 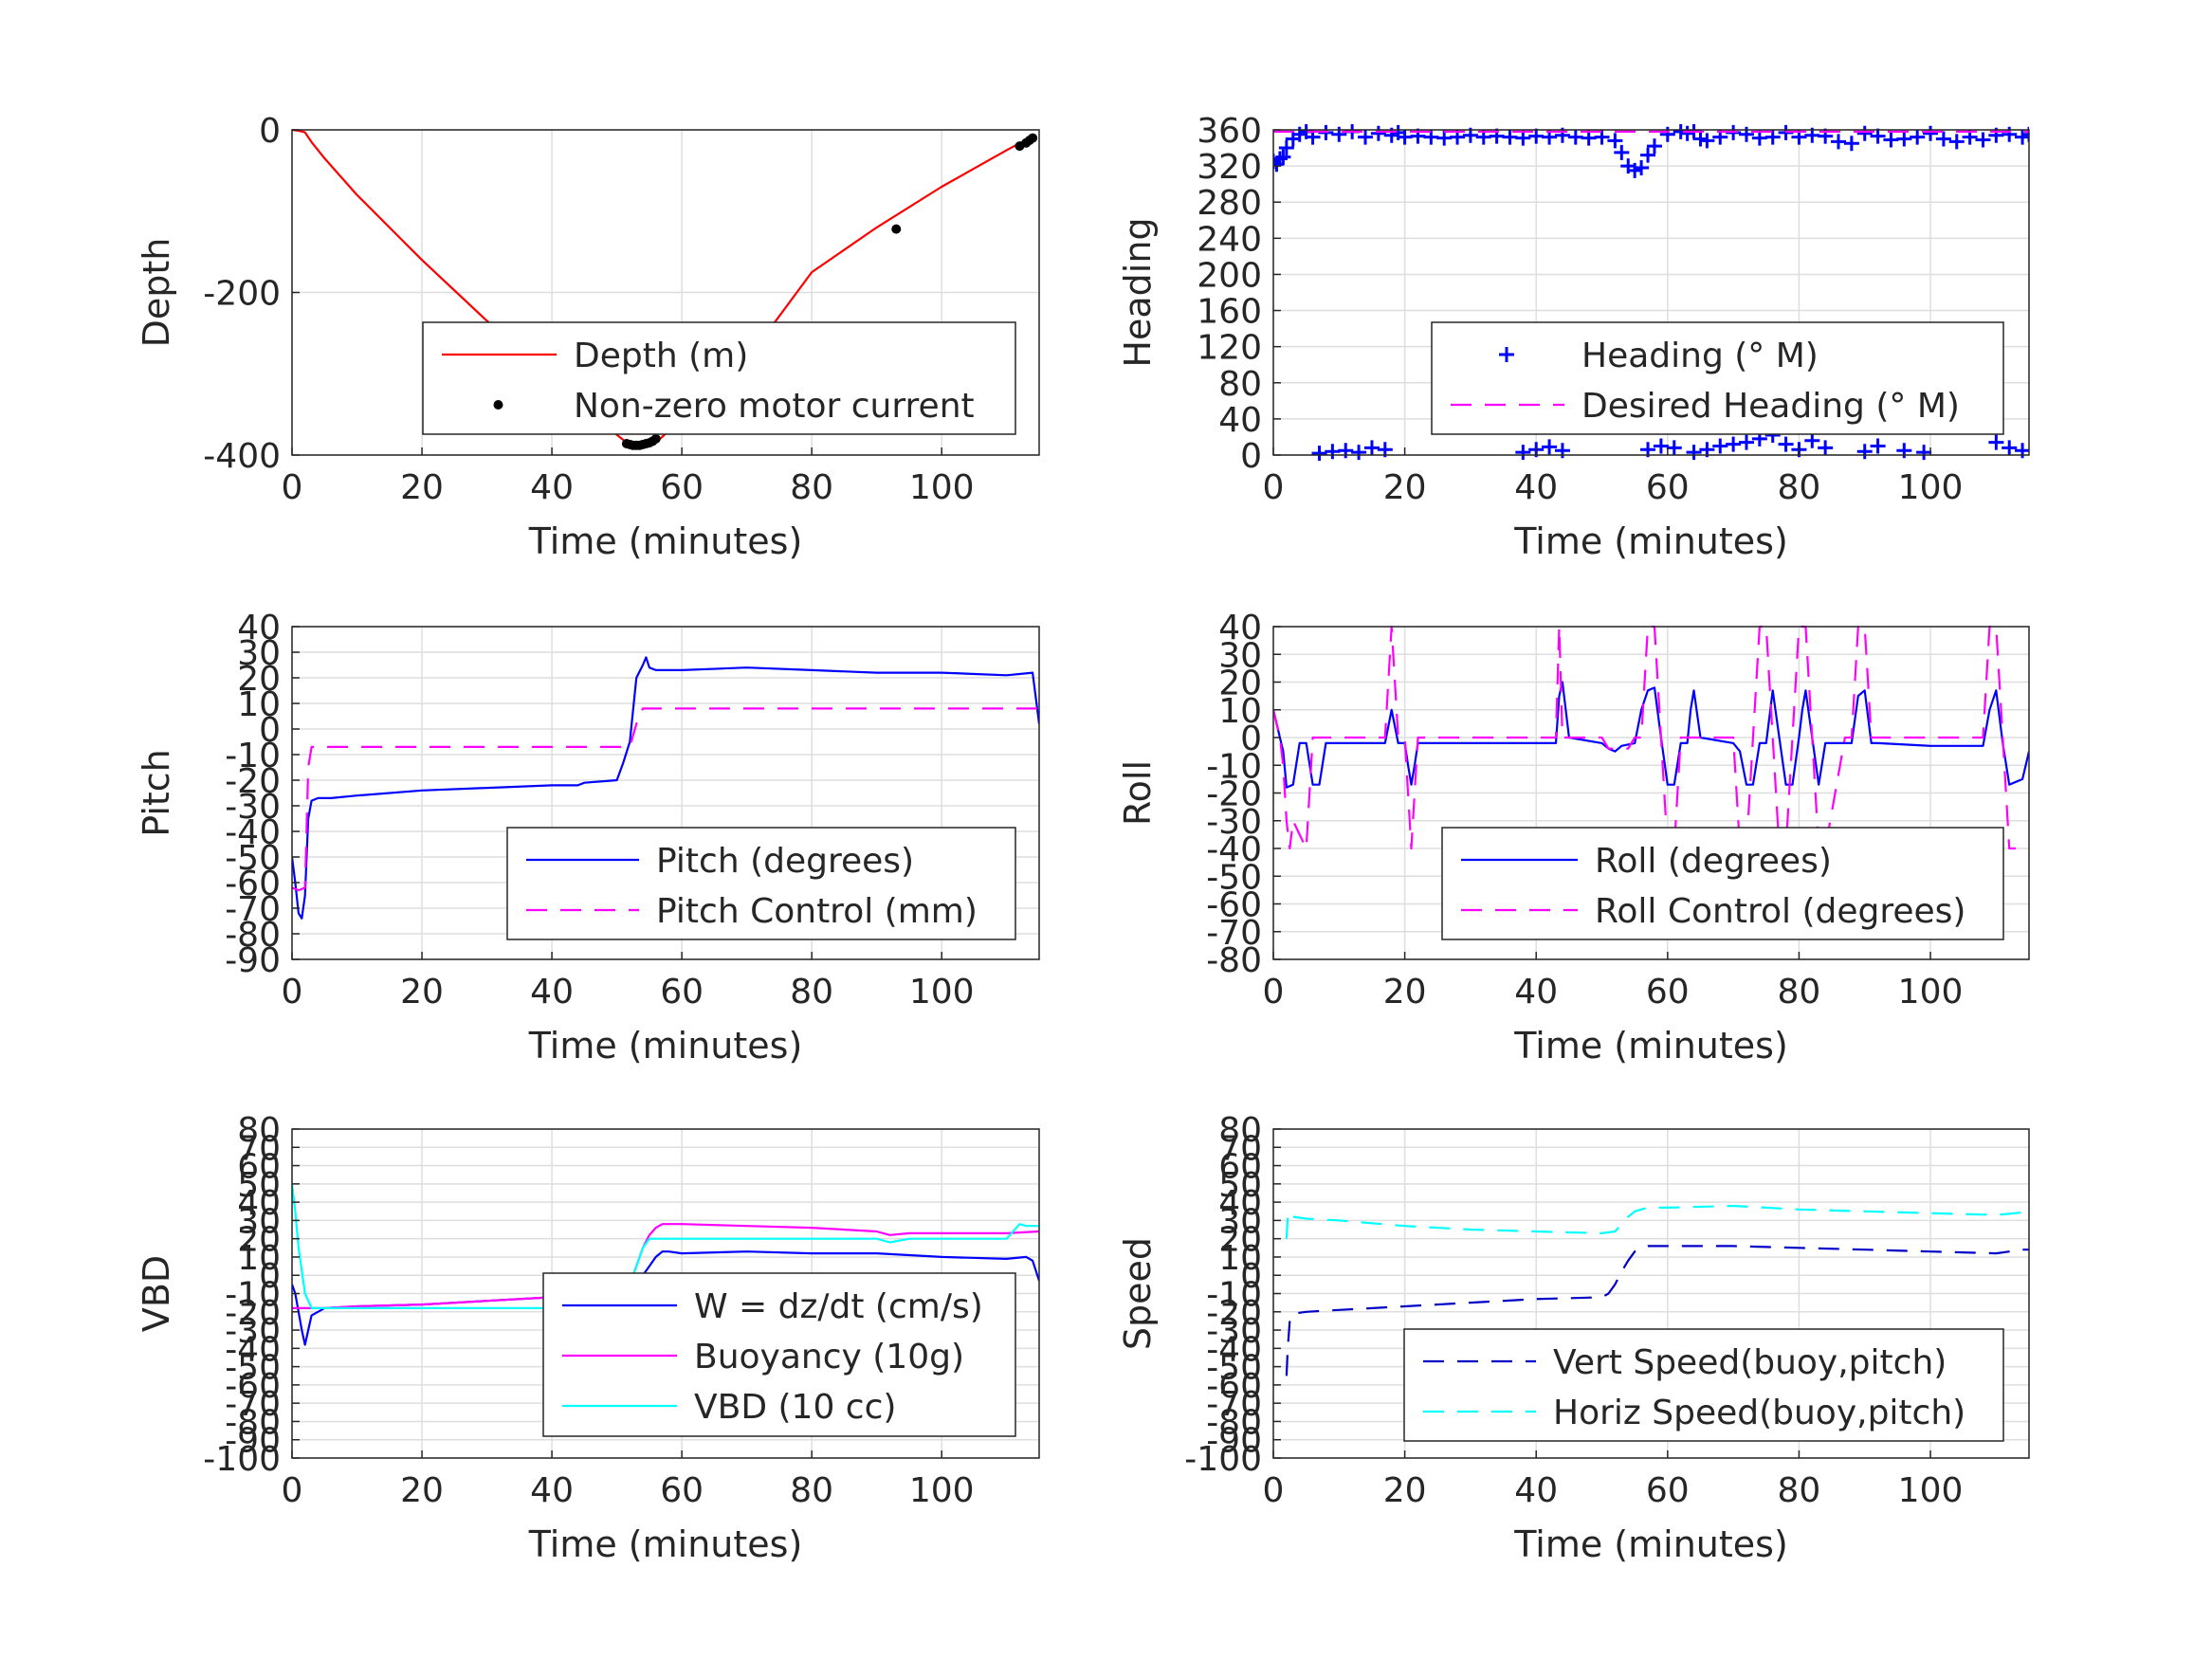 What do you see at coordinates (665, 799) in the screenshot?
I see `series-pitch-control-mm-line` at bounding box center [665, 799].